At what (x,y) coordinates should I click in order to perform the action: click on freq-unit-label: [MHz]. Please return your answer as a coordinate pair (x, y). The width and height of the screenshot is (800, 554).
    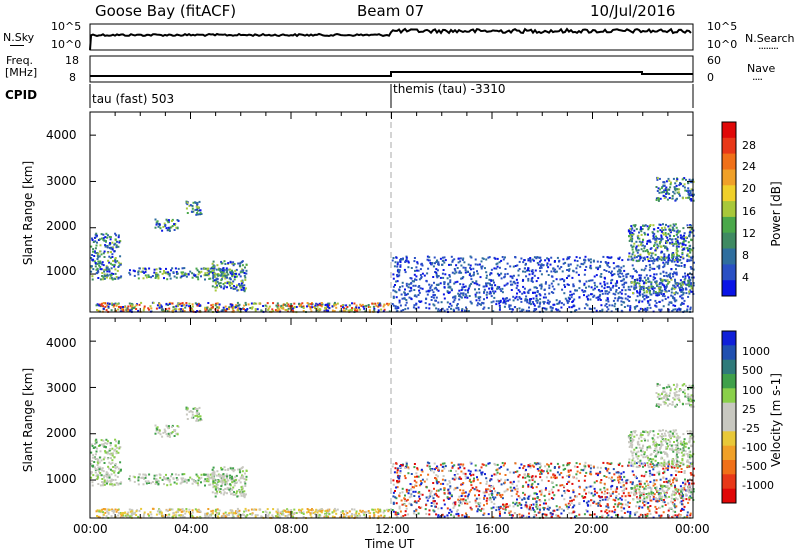
    Looking at the image, I should click on (21, 72).